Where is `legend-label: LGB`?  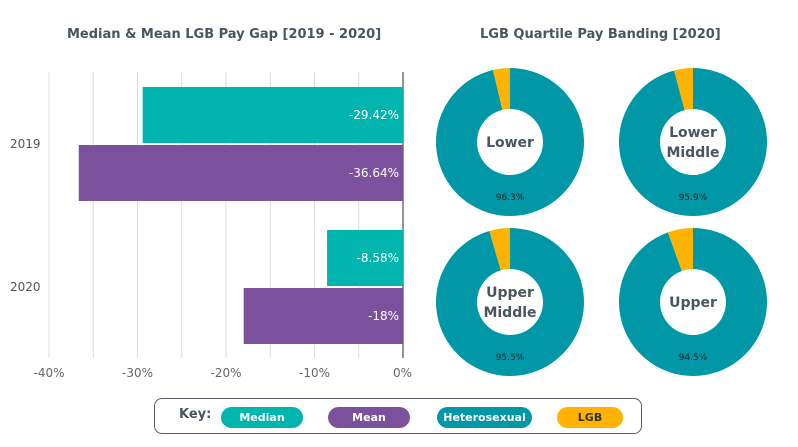
legend-label: LGB is located at coordinates (590, 417).